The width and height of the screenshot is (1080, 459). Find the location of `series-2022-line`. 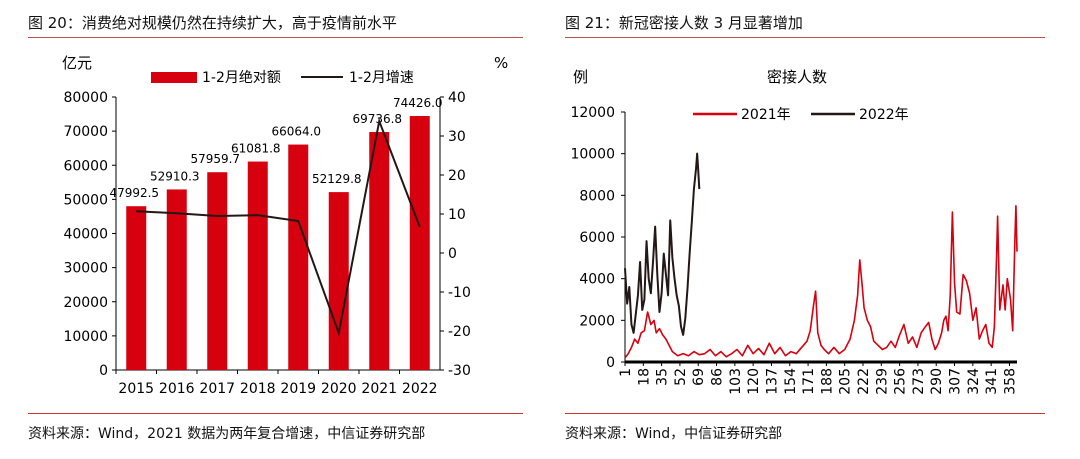

series-2022-line is located at coordinates (662, 244).